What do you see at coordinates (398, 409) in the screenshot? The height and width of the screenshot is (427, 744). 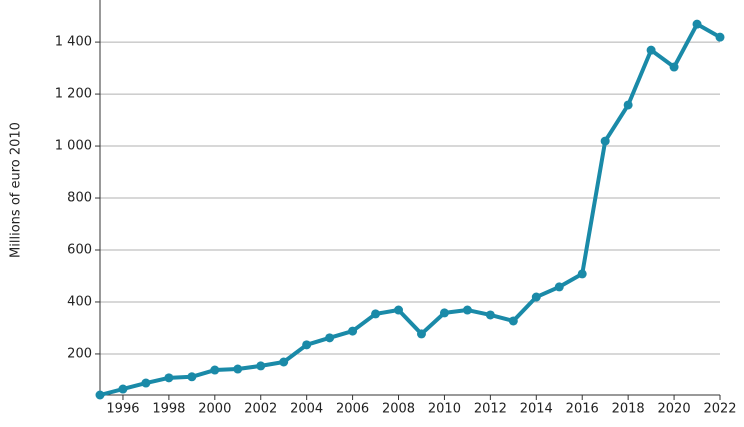 I see `x-tick-label: 2008` at bounding box center [398, 409].